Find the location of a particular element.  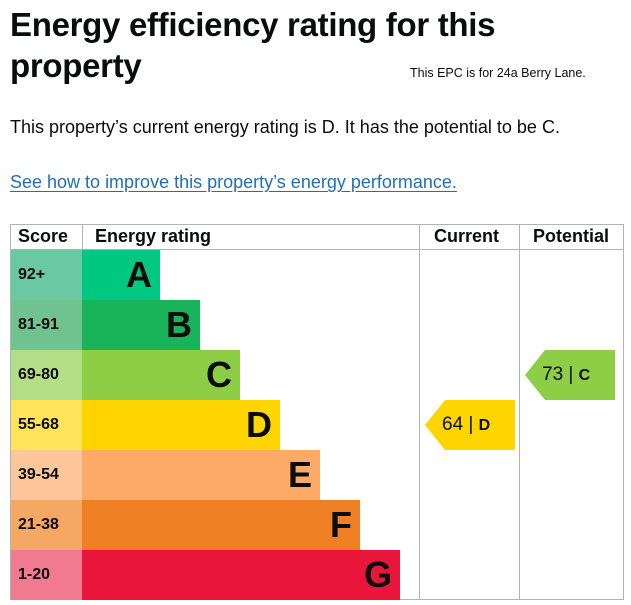

rating-band-e: E is located at coordinates (201, 475).